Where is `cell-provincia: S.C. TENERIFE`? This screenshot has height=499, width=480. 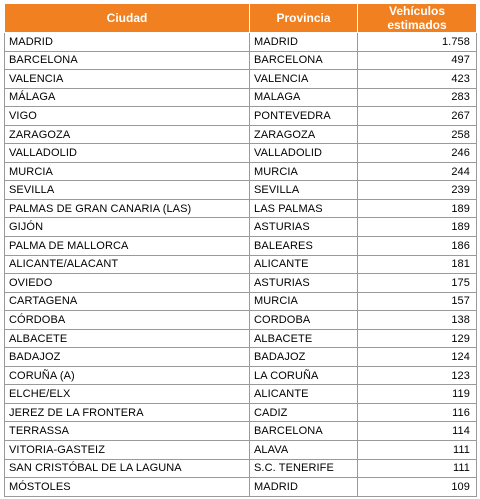
cell-provincia: S.C. TENERIFE is located at coordinates (303, 468).